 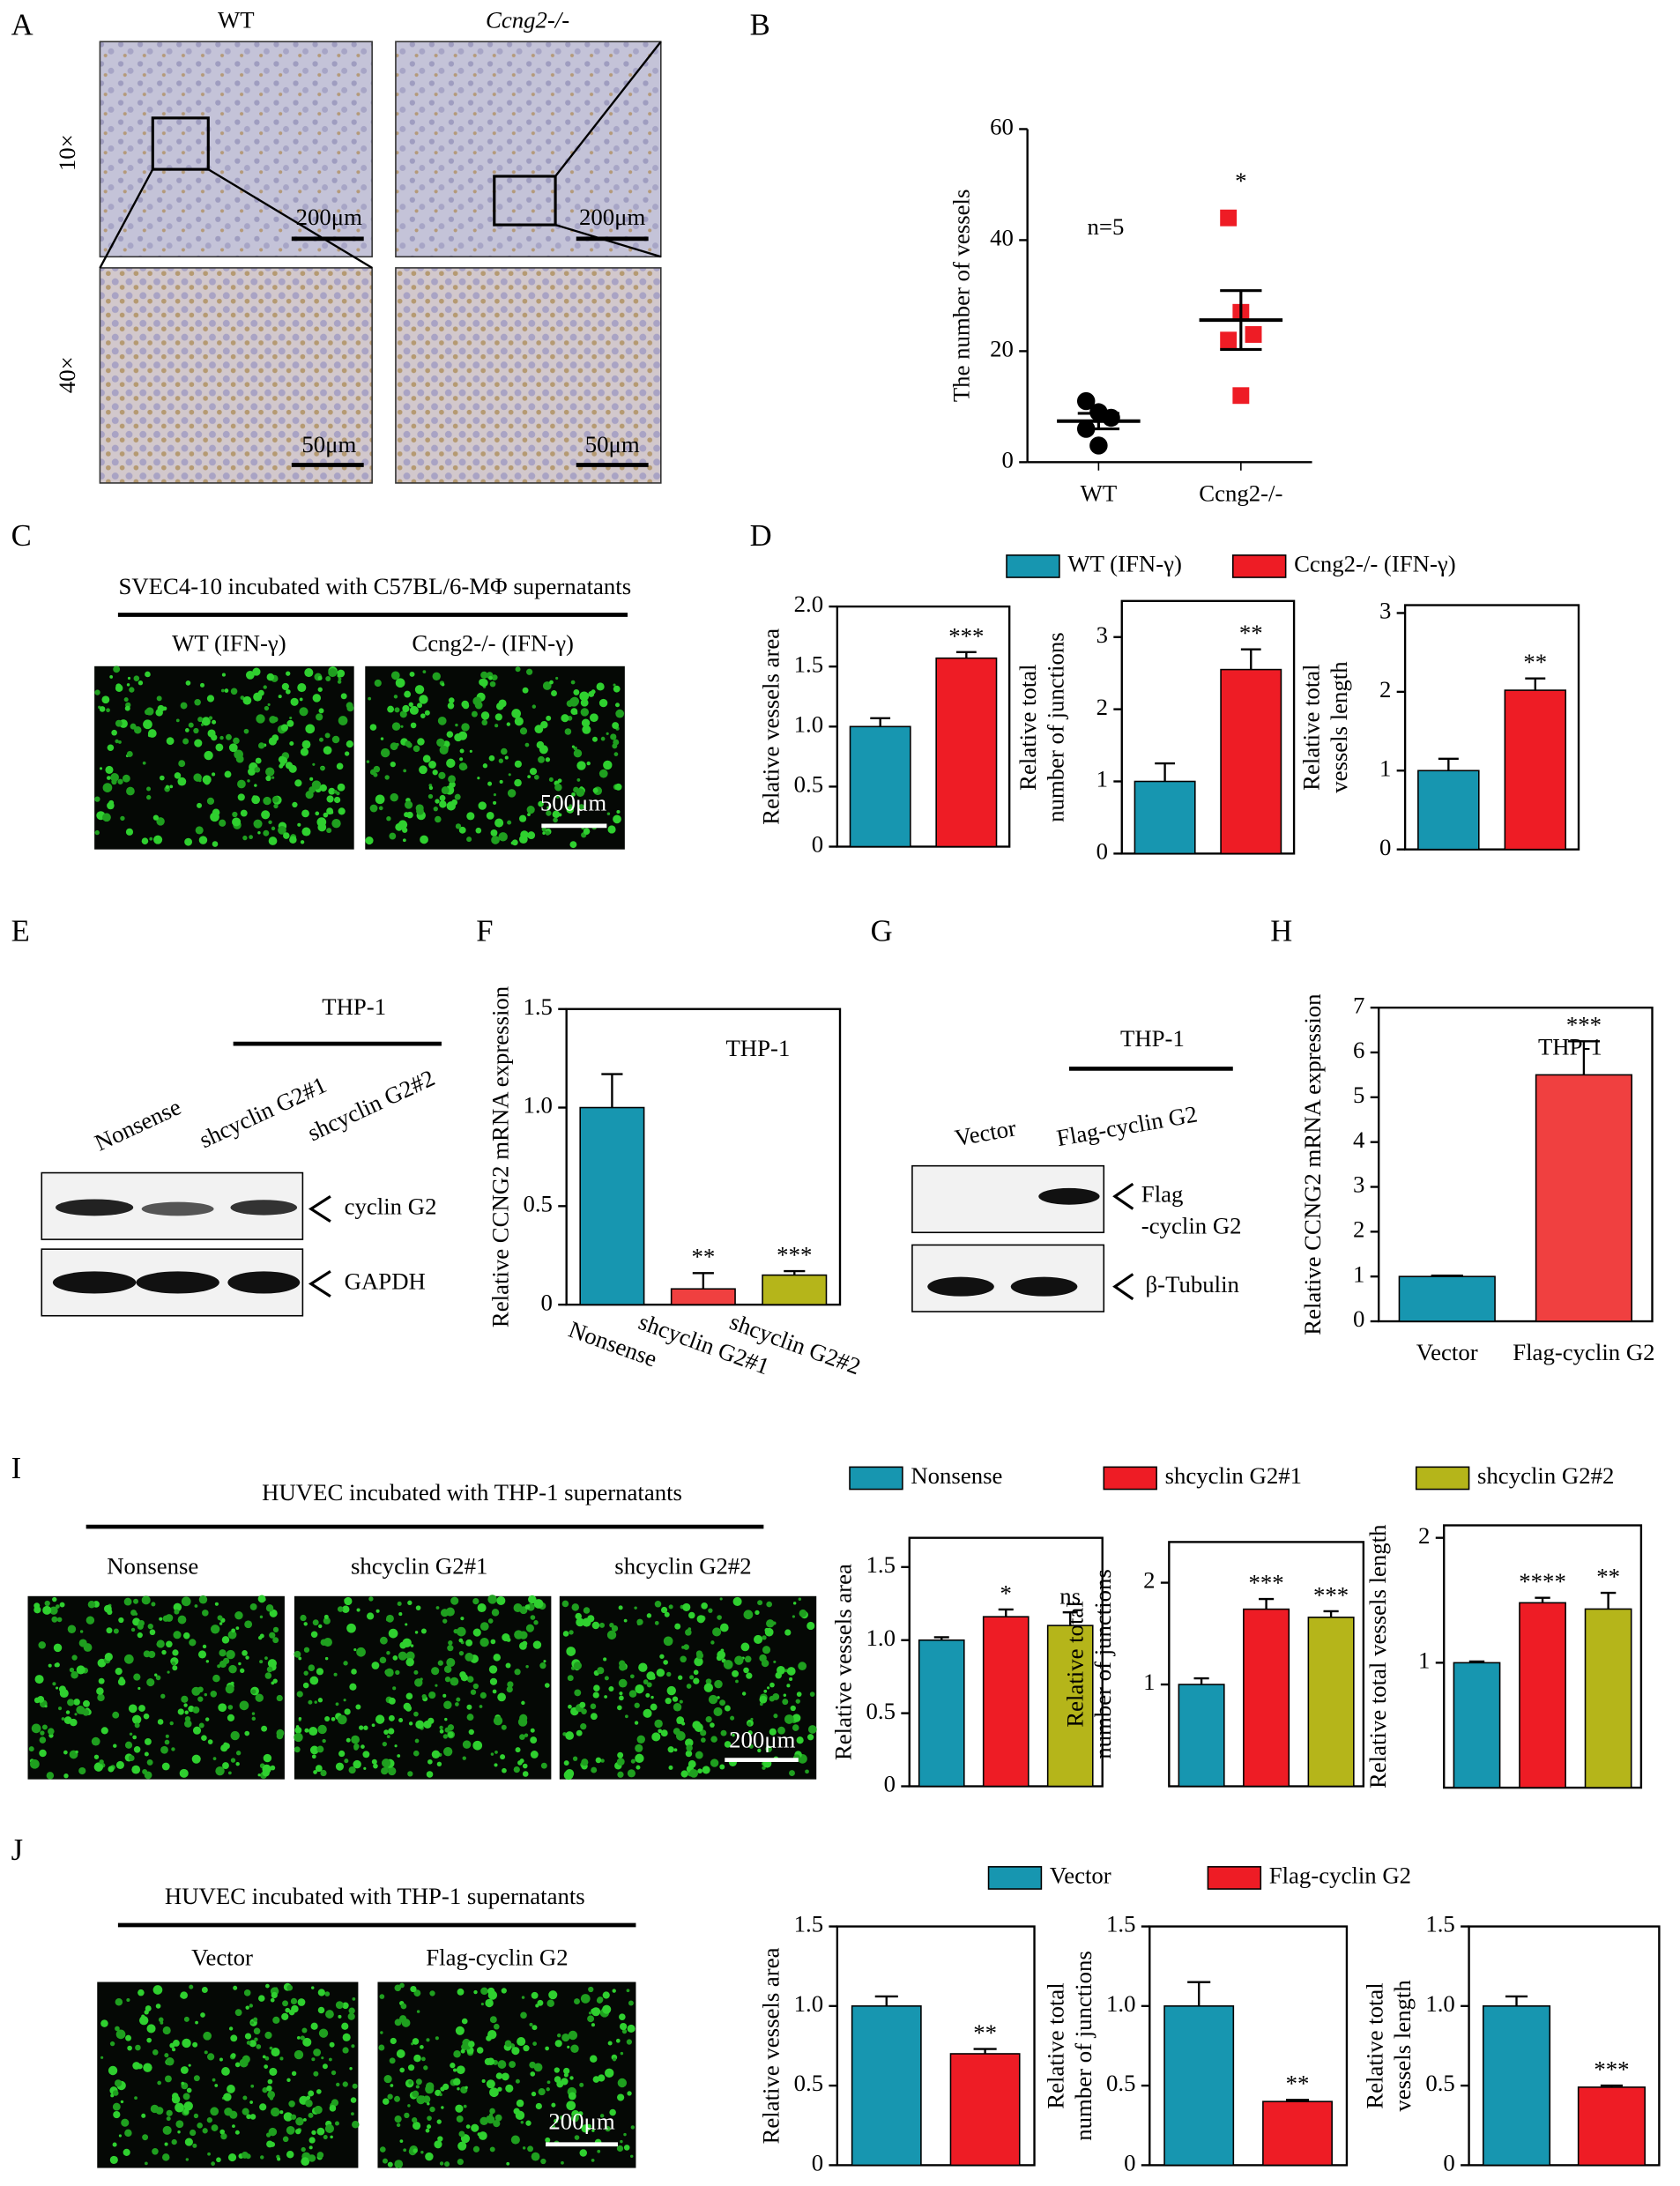 What do you see at coordinates (581, 2121) in the screenshot?
I see `scale-label: 200μm` at bounding box center [581, 2121].